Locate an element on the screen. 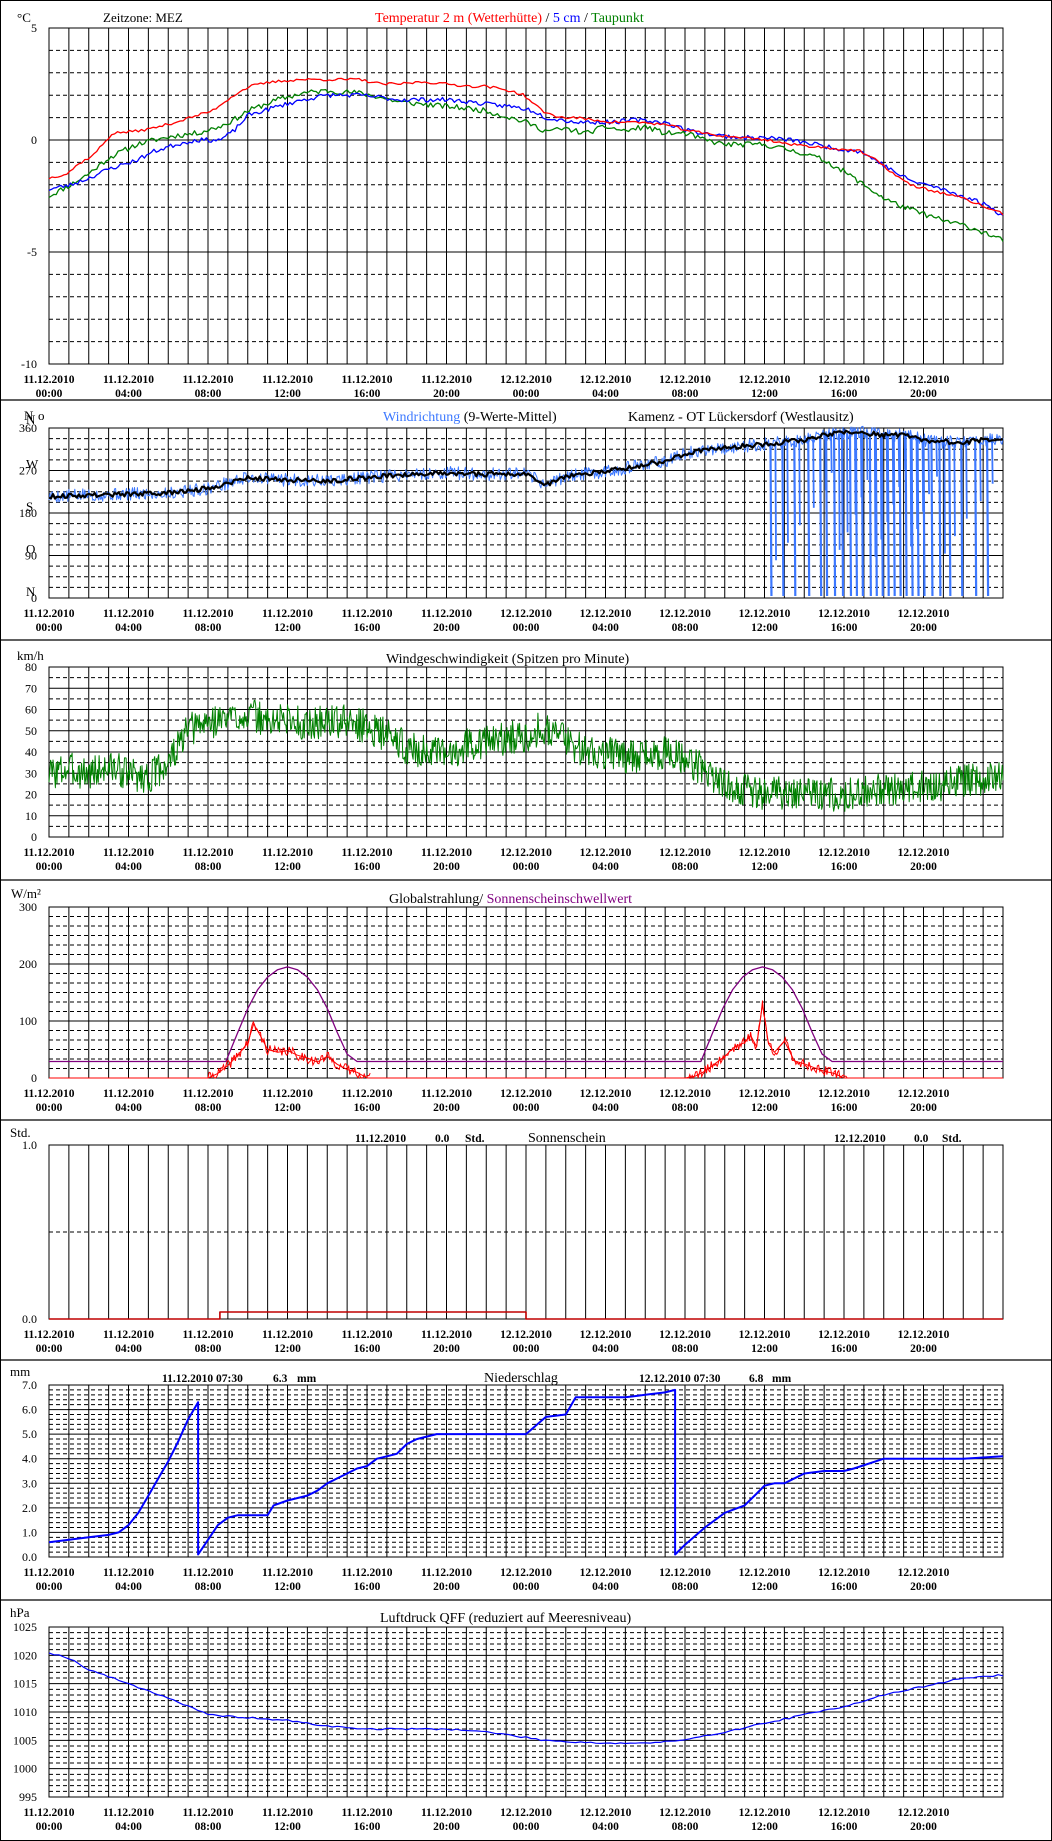 The width and height of the screenshot is (1052, 1841). precip-day2-unit: mm is located at coordinates (782, 1379).